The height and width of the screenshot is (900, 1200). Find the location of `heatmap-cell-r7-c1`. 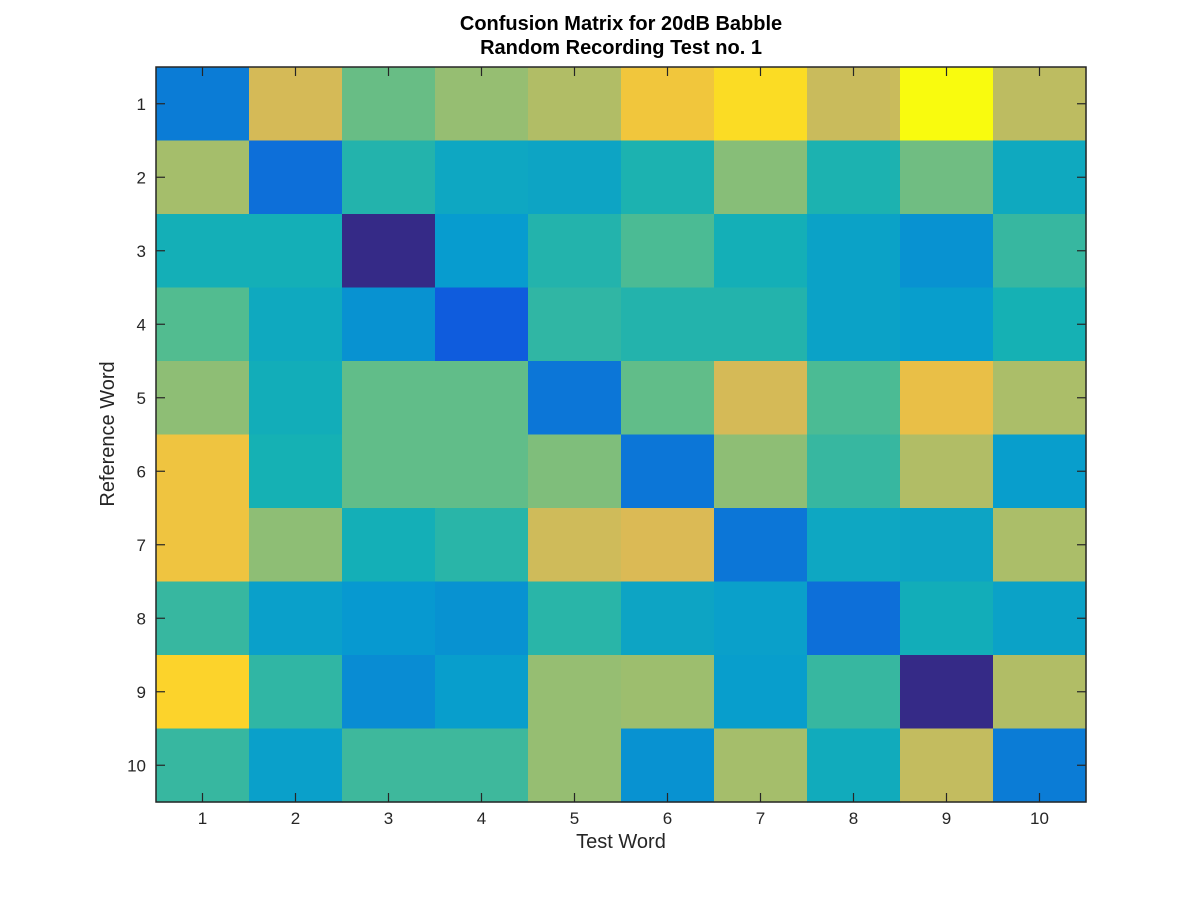

heatmap-cell-r7-c1 is located at coordinates (203, 545).